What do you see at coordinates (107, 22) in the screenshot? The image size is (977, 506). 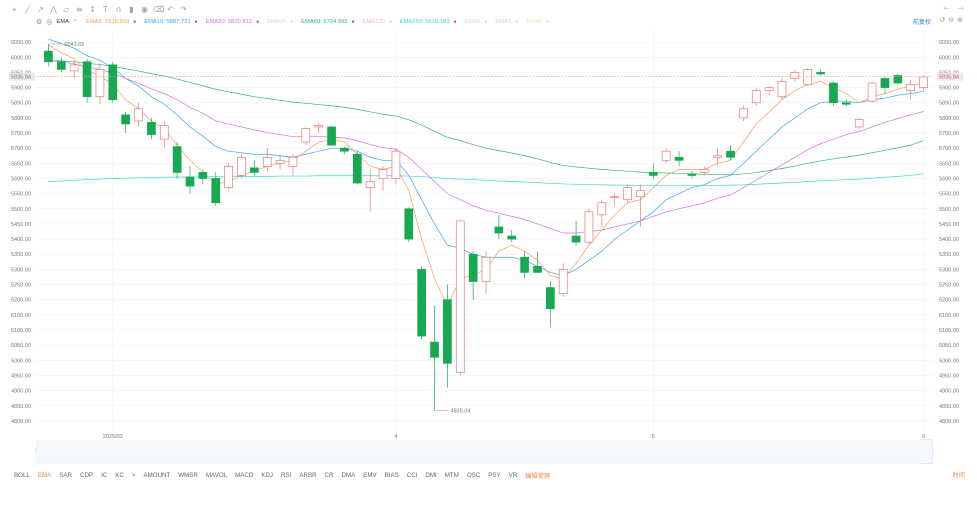 I see `legend-item-ema5: EMA5: 5916.659` at bounding box center [107, 22].